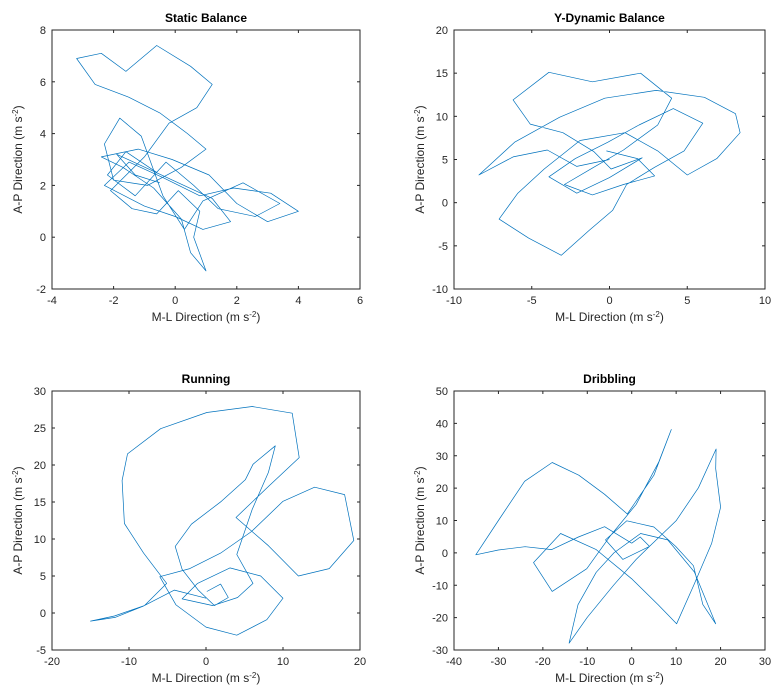  Describe the element at coordinates (765, 662) in the screenshot. I see `x-tick-label: 30` at that location.